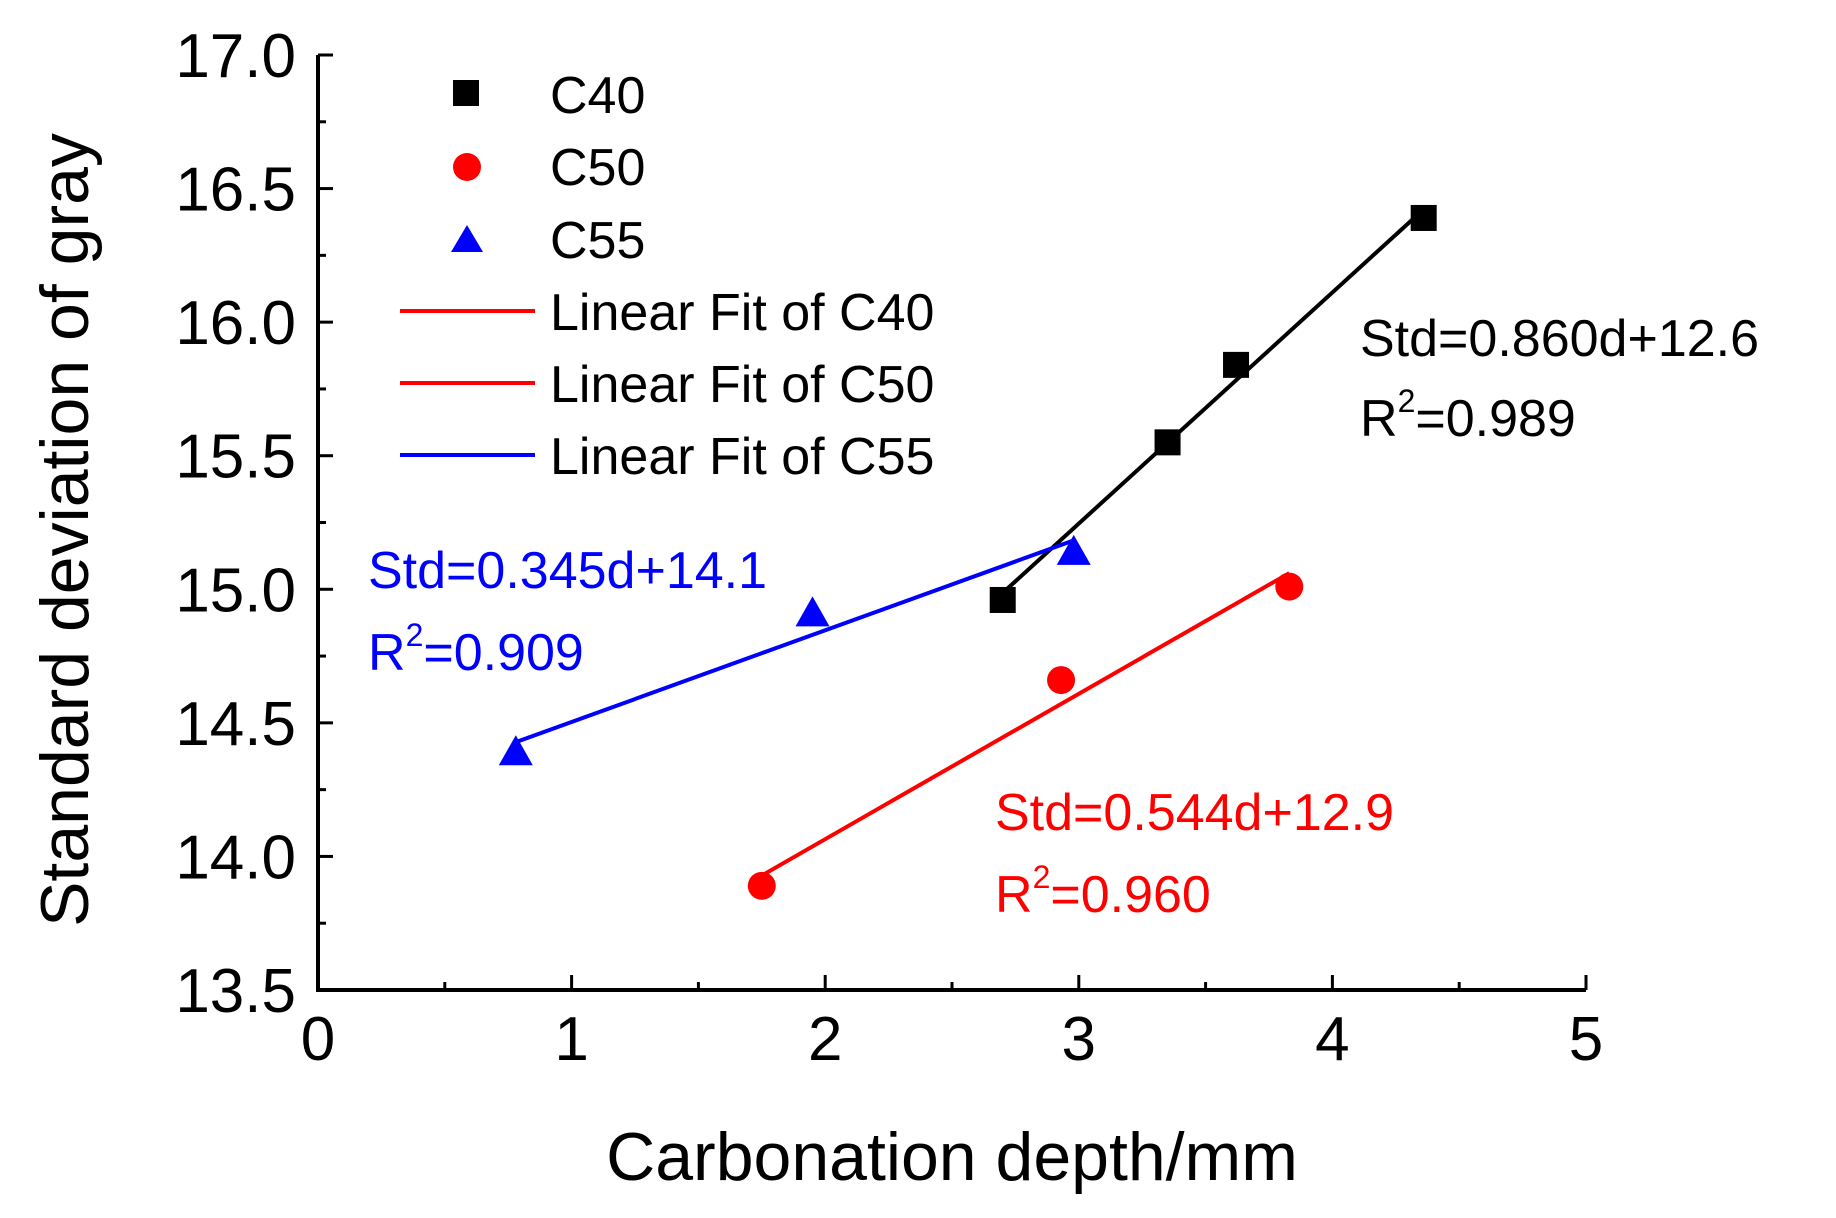 Image resolution: width=1836 pixels, height=1218 pixels. I want to click on annotation-c40: Std=0.860d+12.6 R2=0.989, so click(1559, 379).